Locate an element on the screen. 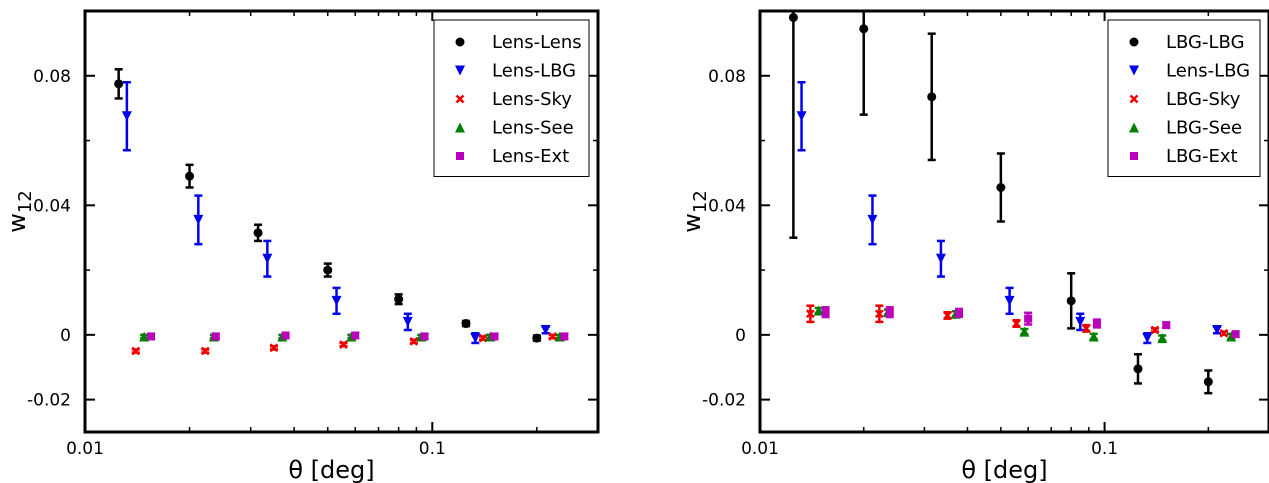 The height and width of the screenshot is (483, 1269). legend: LBG-LBG Lens-LBG LBG-Sky LBG-See LBG-Ext is located at coordinates (1184, 98).